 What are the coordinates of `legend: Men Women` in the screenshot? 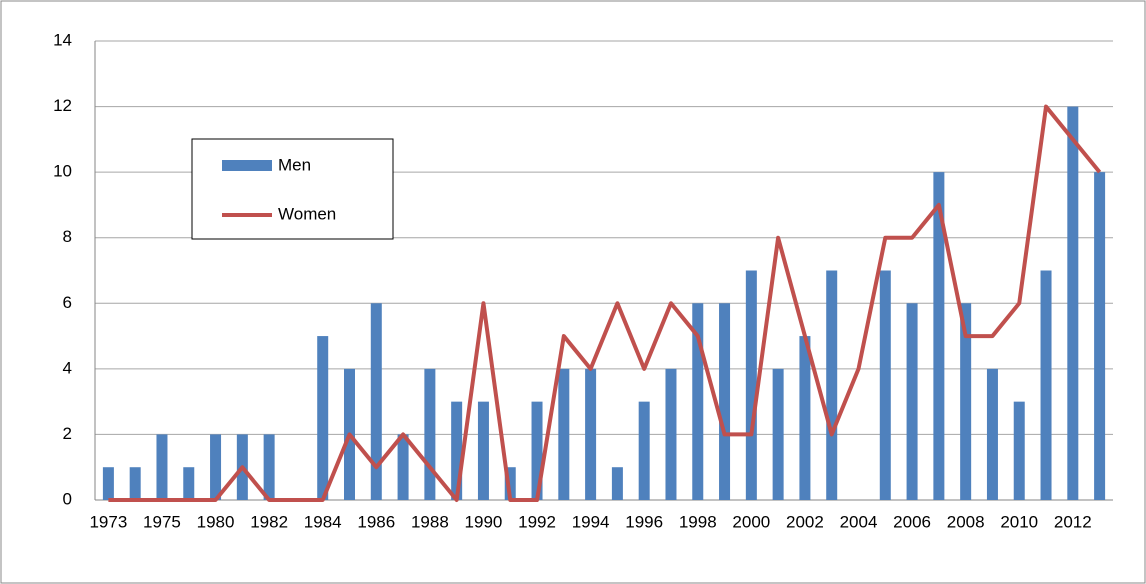 It's located at (292, 189).